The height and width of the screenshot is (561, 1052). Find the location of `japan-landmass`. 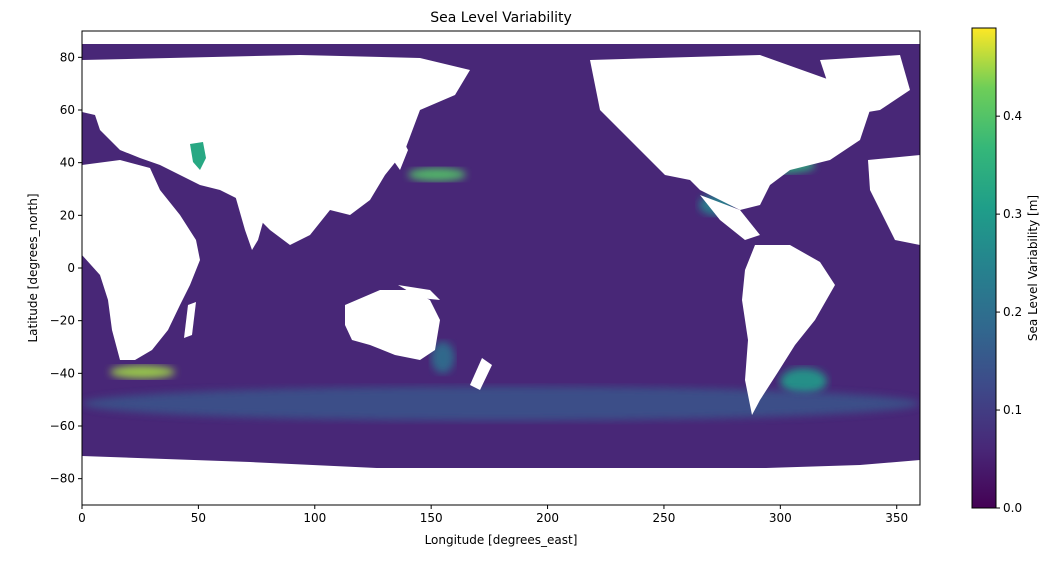

japan-landmass is located at coordinates (399, 152).